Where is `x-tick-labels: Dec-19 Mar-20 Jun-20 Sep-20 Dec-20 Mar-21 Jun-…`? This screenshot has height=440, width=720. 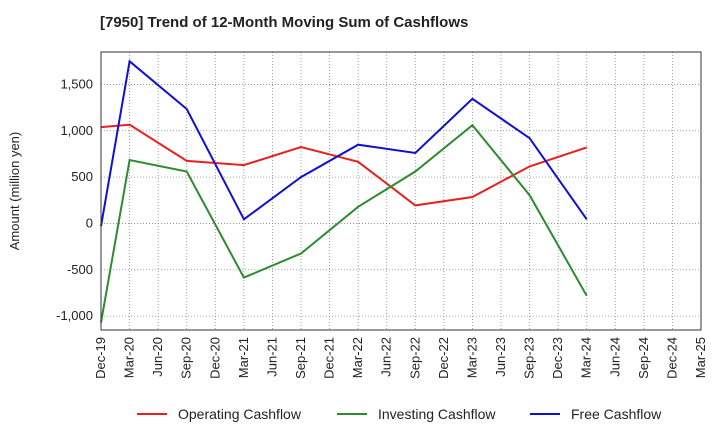 x-tick-labels: Dec-19 Mar-20 Jun-20 Sep-20 Dec-20 Mar-21 Jun-… is located at coordinates (400, 358).